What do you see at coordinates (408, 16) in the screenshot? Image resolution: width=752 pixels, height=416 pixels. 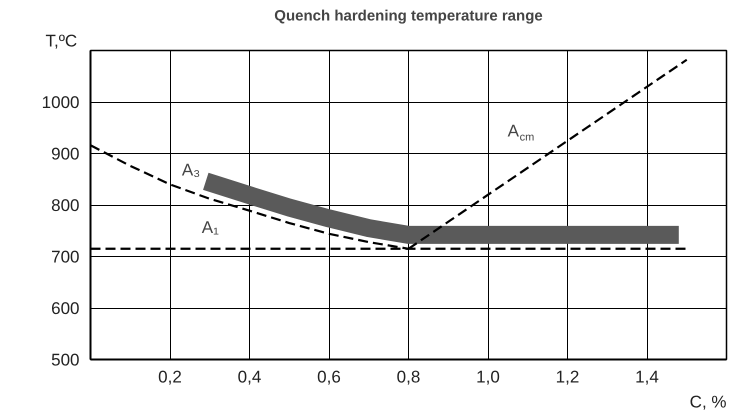 I see `chart-title: Quench hardening temperature range` at bounding box center [408, 16].